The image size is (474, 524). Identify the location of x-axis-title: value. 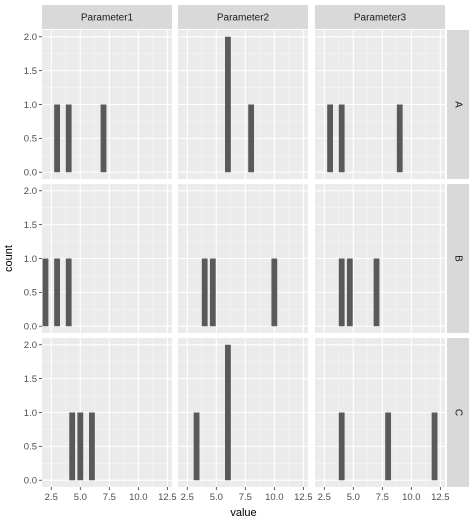
(243, 513).